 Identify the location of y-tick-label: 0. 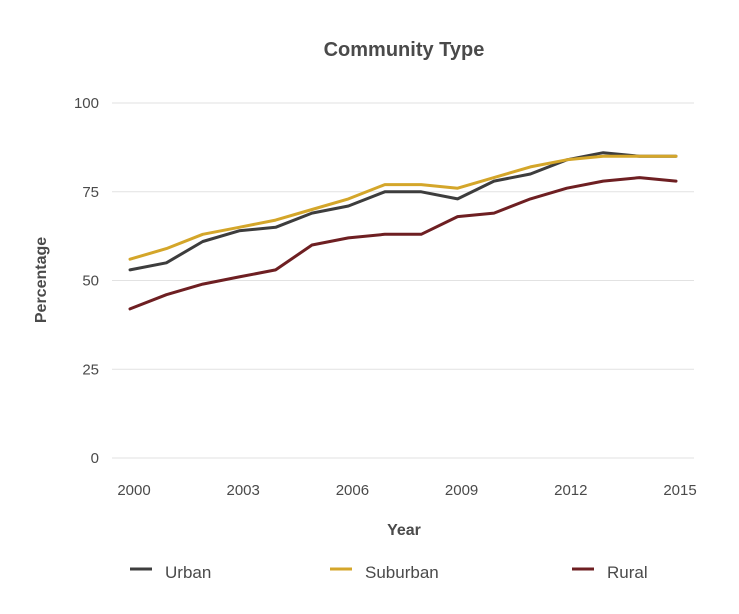
(95, 458).